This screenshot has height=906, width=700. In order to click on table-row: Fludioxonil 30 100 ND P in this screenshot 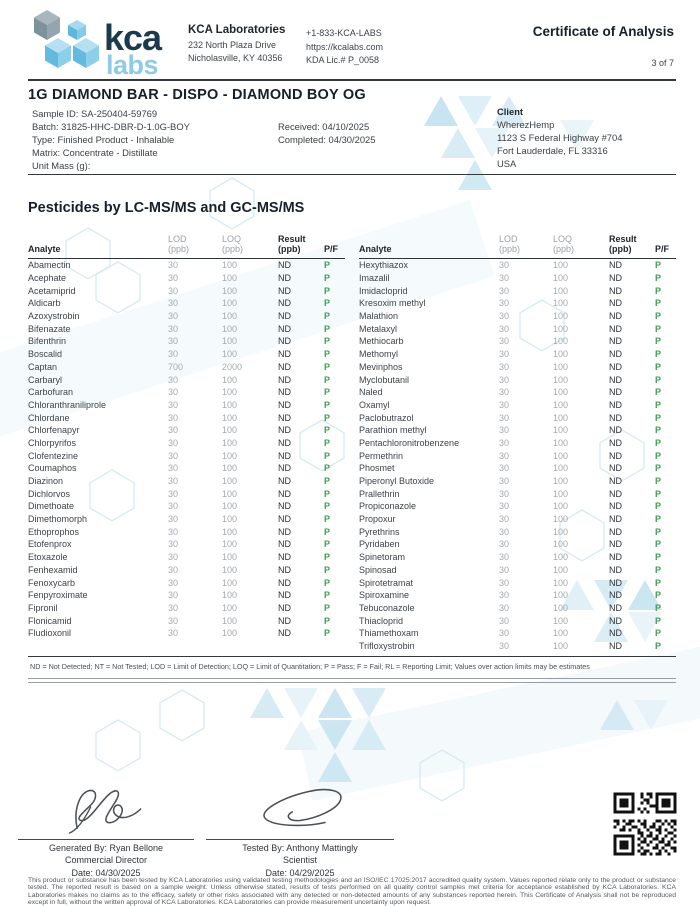, I will do `click(186, 633)`.